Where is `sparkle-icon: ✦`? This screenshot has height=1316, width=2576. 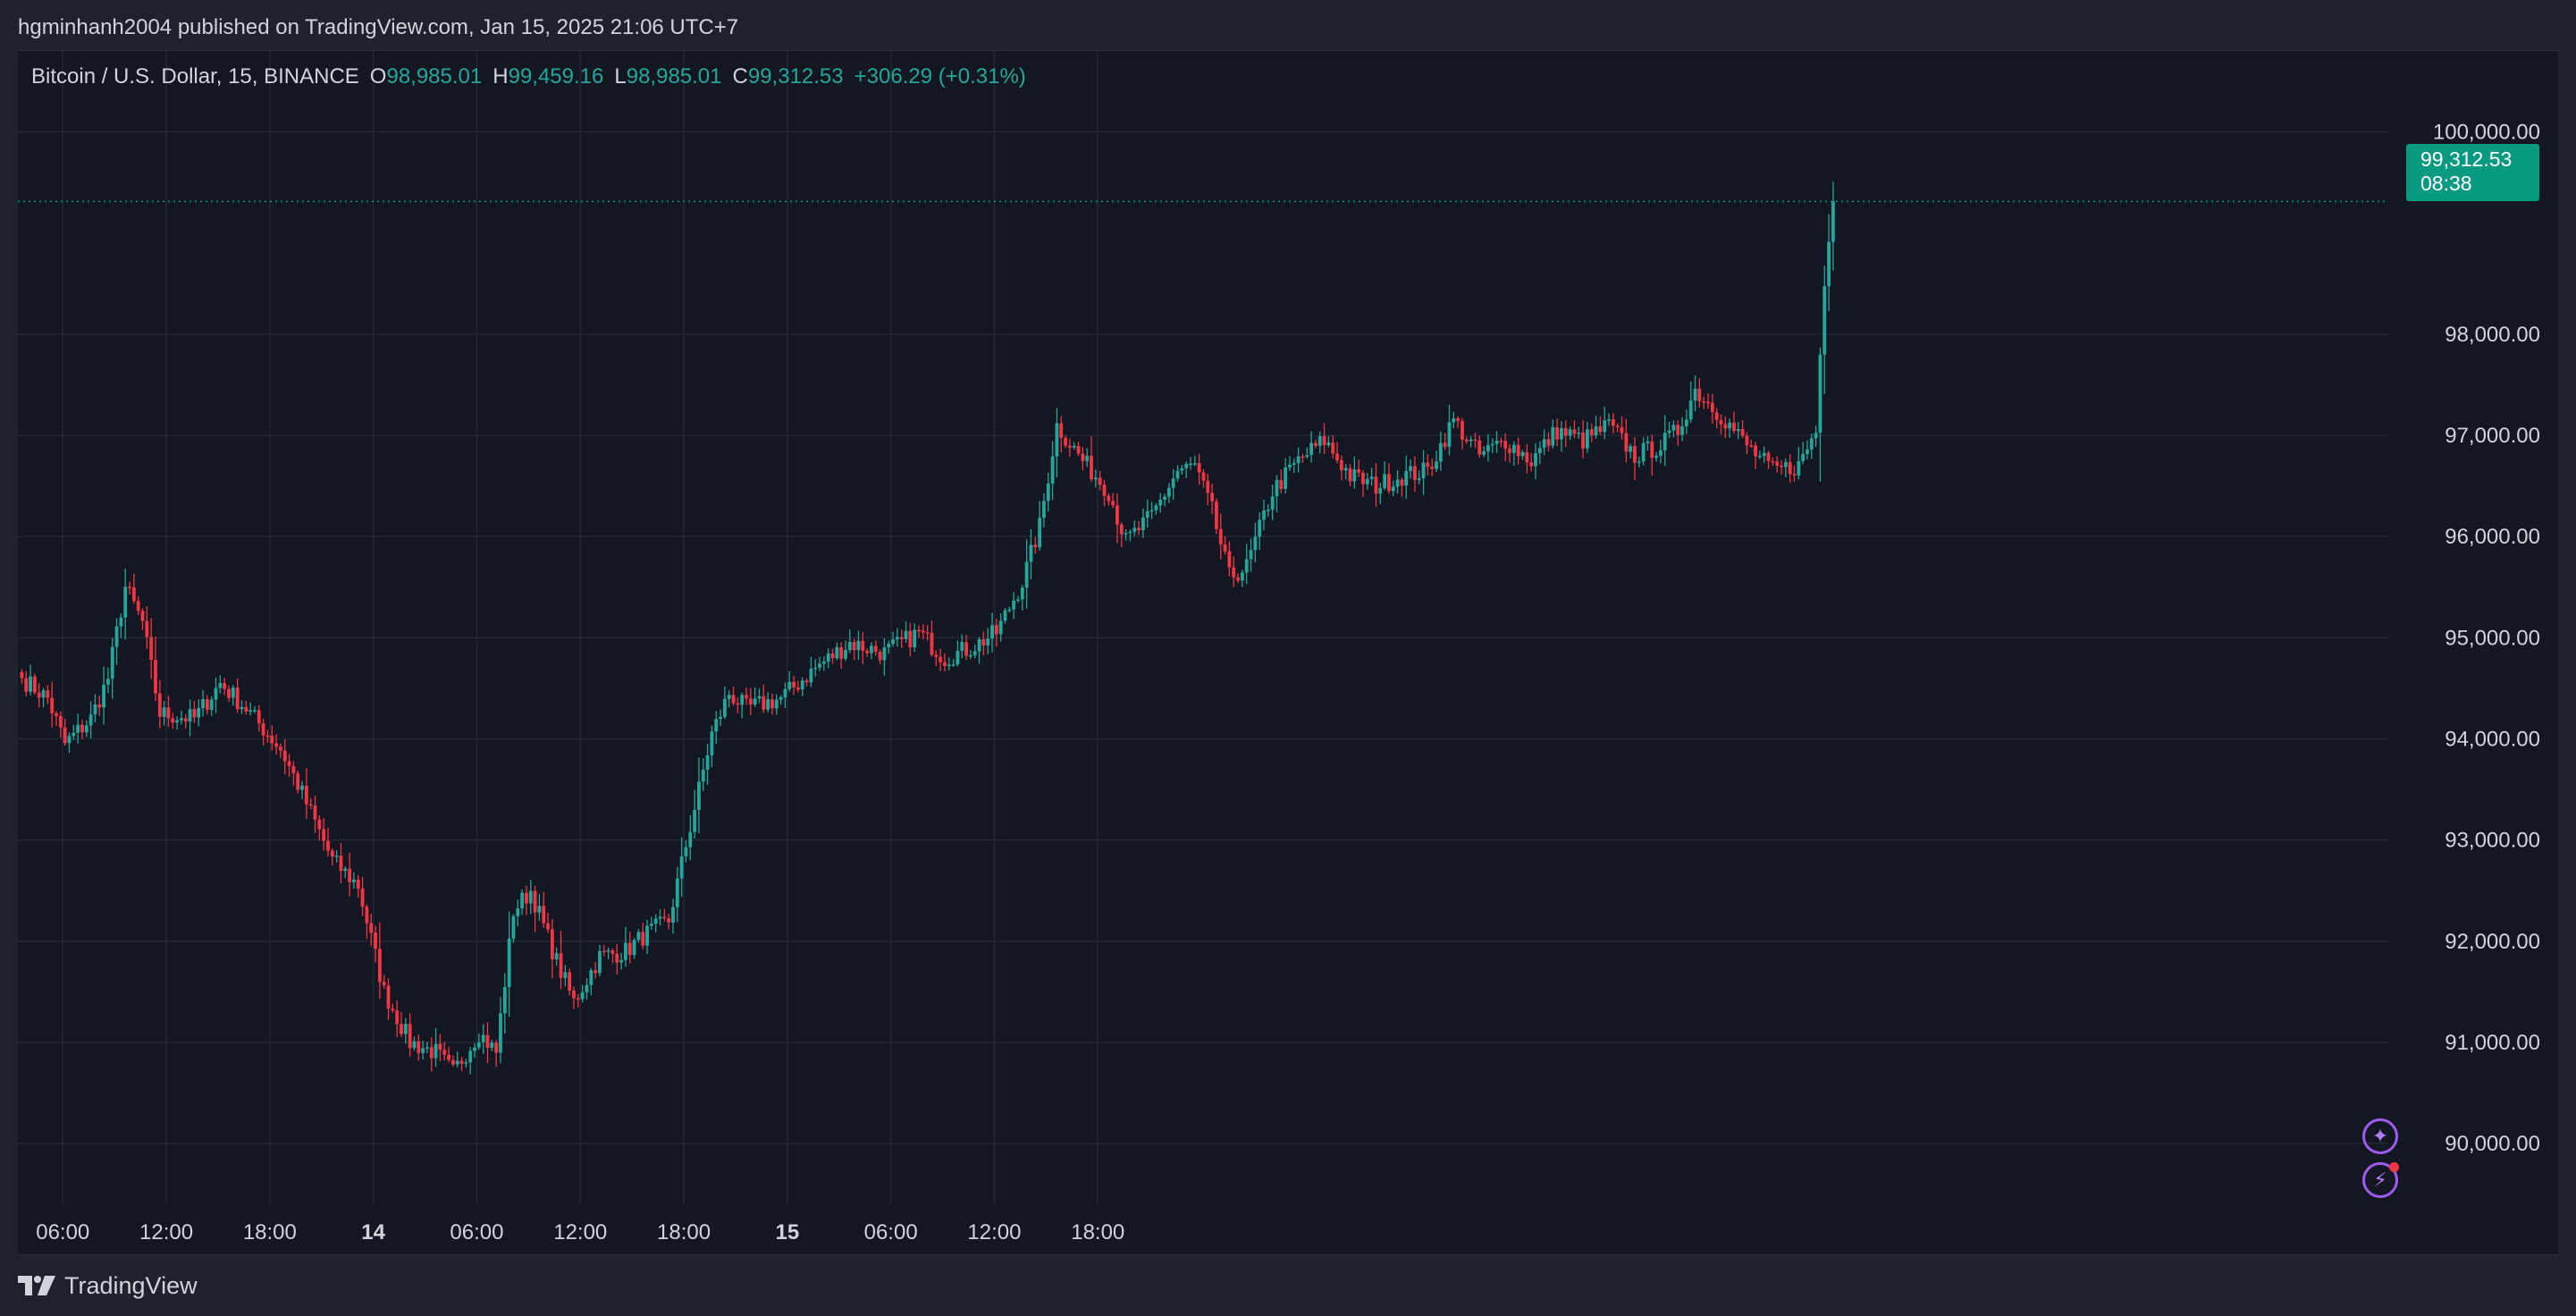
sparkle-icon: ✦ is located at coordinates (2380, 1136).